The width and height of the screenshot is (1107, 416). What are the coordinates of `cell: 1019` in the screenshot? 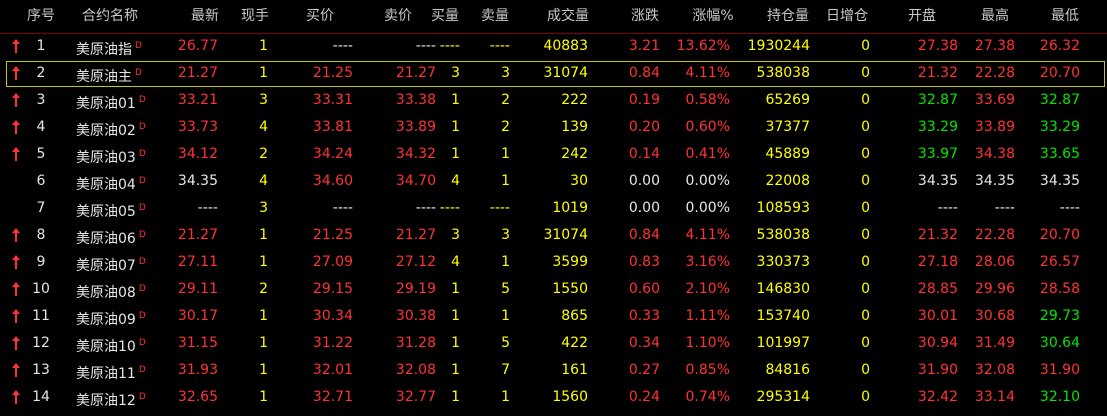 It's located at (570, 208).